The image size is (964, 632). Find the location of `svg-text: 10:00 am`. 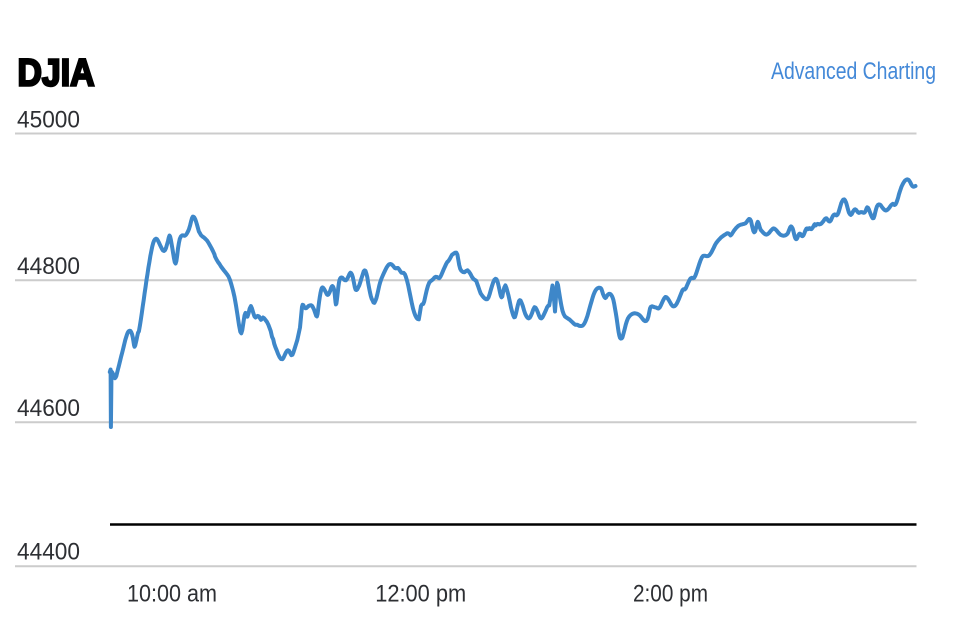

svg-text: 10:00 am is located at coordinates (172, 593).